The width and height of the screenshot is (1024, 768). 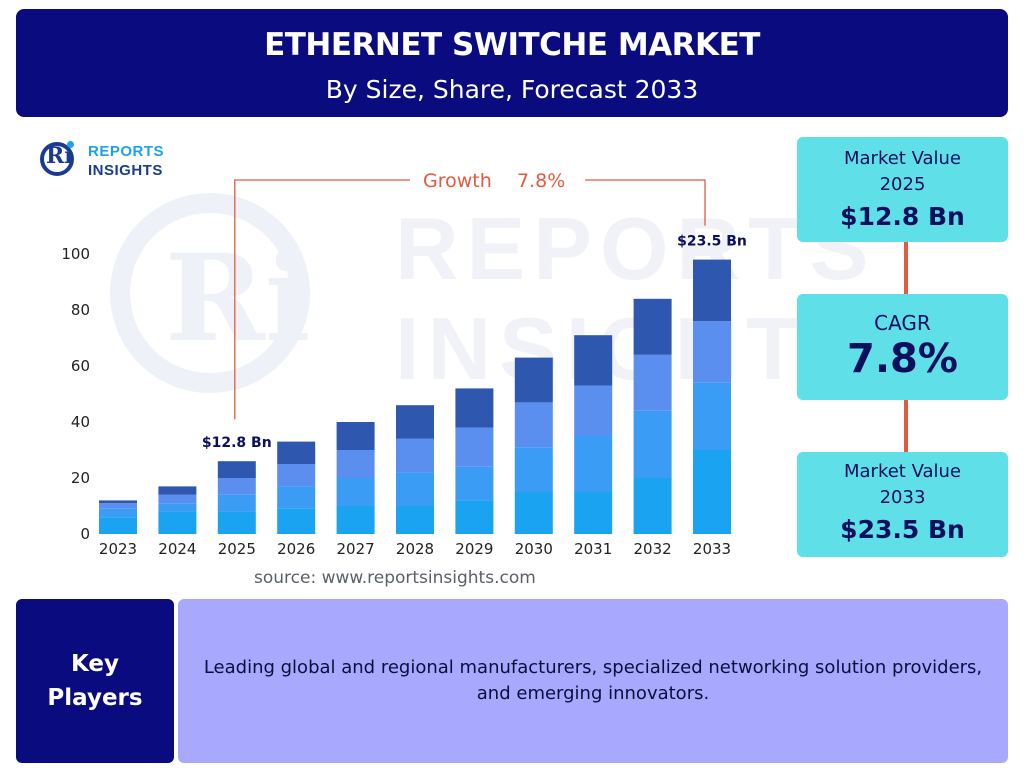 What do you see at coordinates (645, 202) in the screenshot?
I see `growth-bracket-right` at bounding box center [645, 202].